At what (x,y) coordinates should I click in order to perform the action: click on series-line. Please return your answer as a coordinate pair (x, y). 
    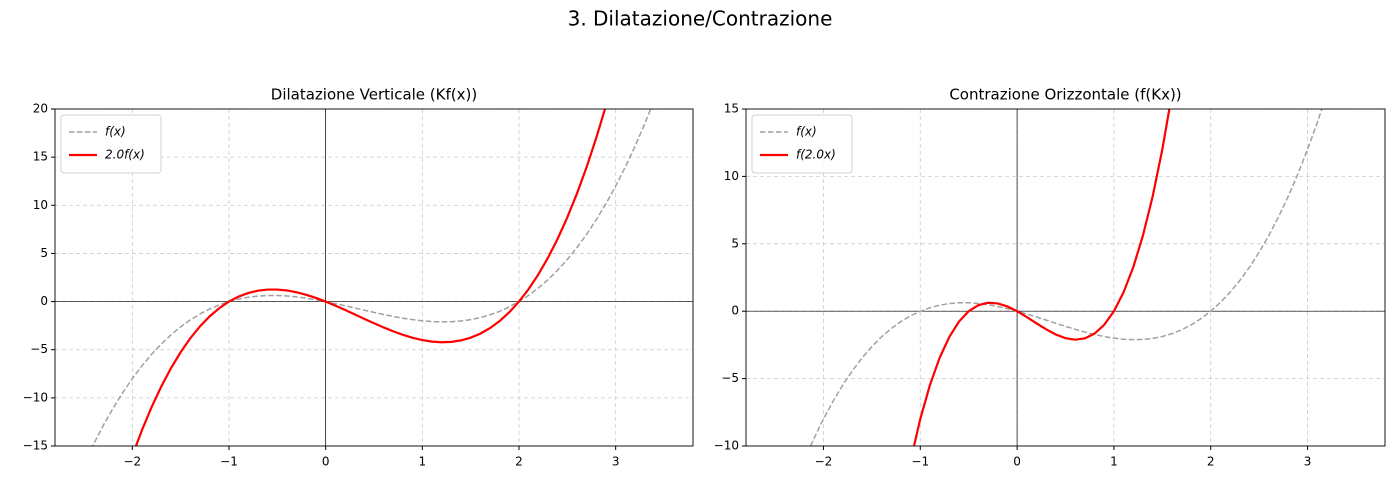
    Looking at the image, I should click on (1041, 277).